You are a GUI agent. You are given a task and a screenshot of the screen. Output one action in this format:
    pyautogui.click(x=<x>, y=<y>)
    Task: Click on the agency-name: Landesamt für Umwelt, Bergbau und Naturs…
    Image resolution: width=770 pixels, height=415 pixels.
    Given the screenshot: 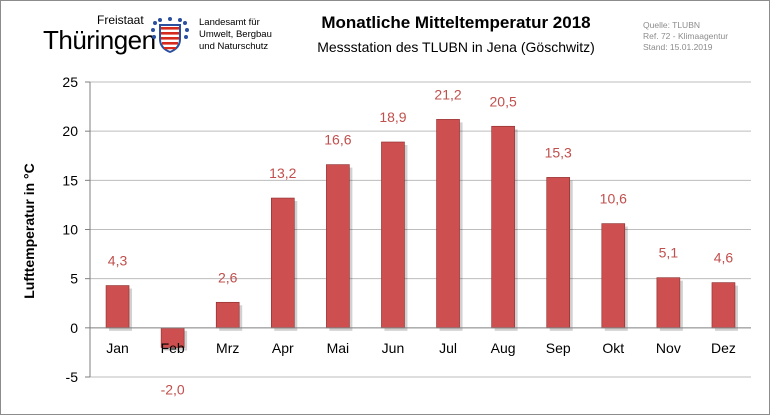 What is the action you would take?
    pyautogui.click(x=235, y=35)
    